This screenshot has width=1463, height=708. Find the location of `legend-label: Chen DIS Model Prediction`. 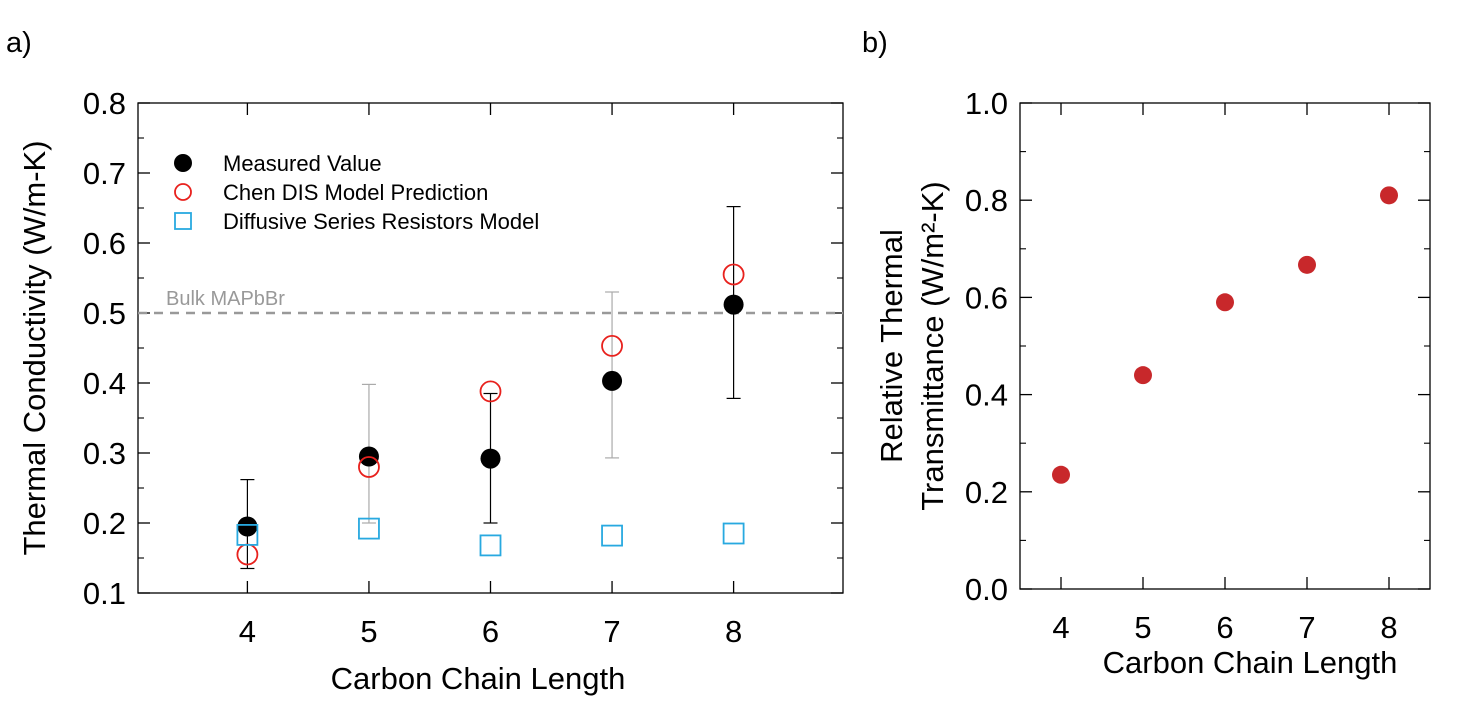

legend-label: Chen DIS Model Prediction is located at coordinates (355, 192).